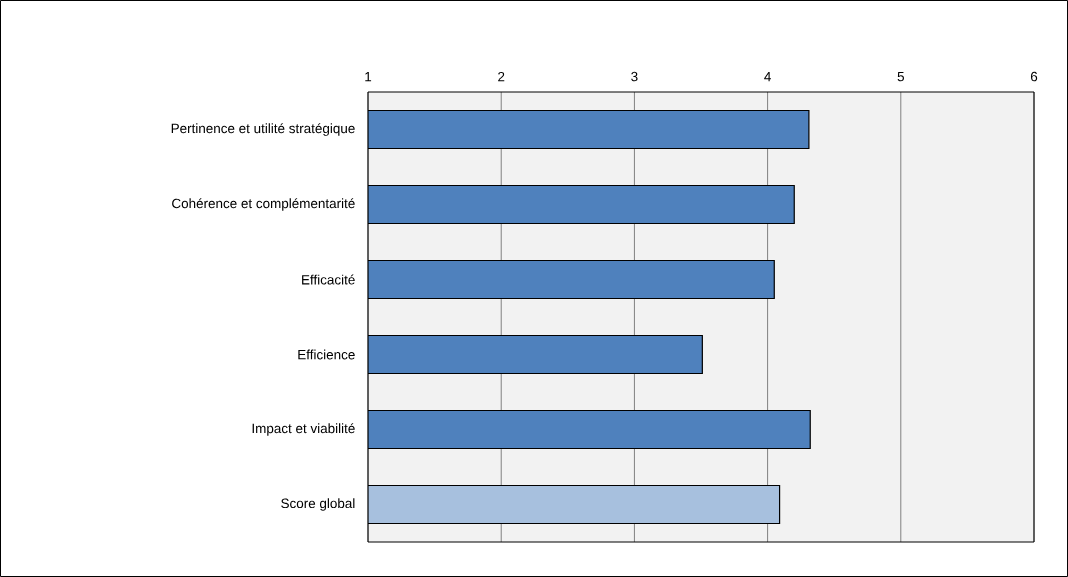 This screenshot has height=577, width=1068. I want to click on y-tick-label: Cohérence et complémentarité, so click(263, 204).